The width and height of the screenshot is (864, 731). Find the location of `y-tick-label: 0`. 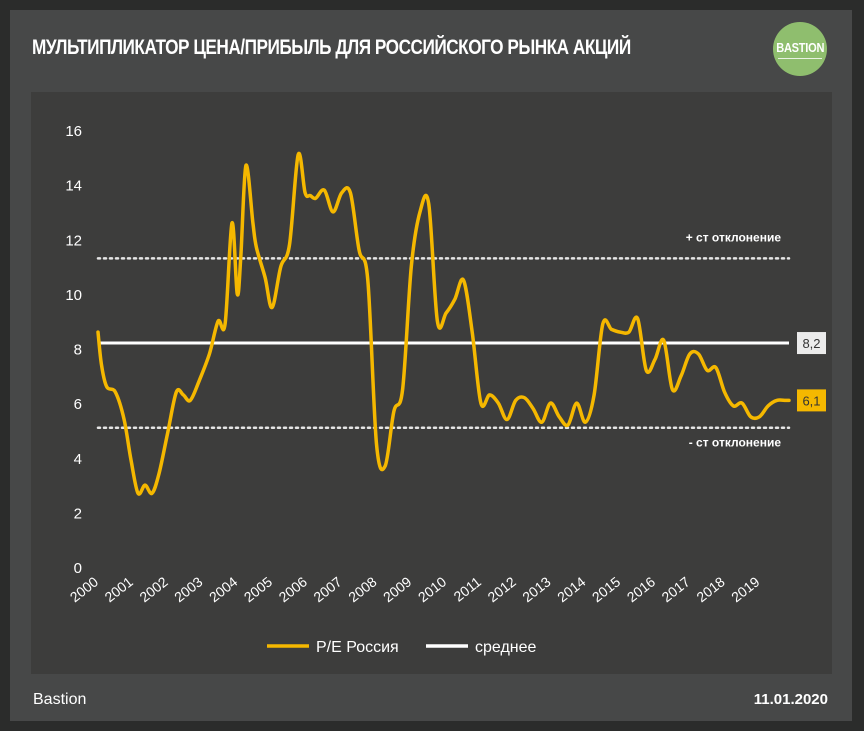

y-tick-label: 0 is located at coordinates (78, 568).